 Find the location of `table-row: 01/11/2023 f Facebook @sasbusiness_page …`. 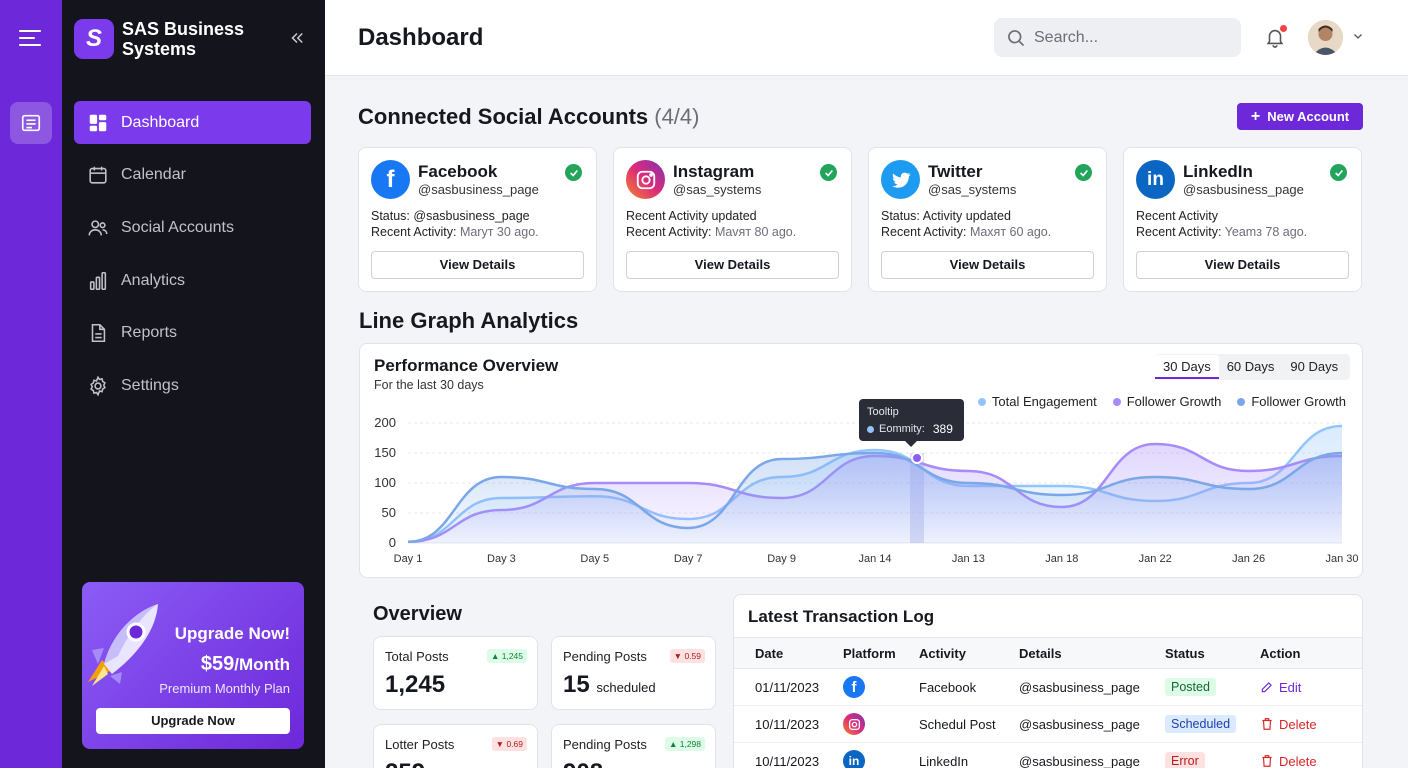

table-row: 01/11/2023 f Facebook @sasbusiness_page … is located at coordinates (1048, 687).